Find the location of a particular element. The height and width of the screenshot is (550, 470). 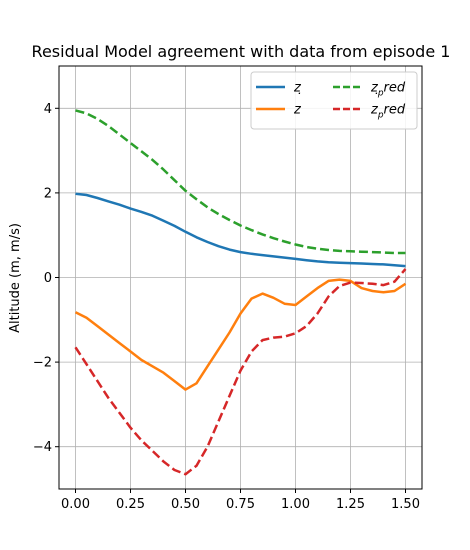

x-tick-label: 1.25 is located at coordinates (350, 504).